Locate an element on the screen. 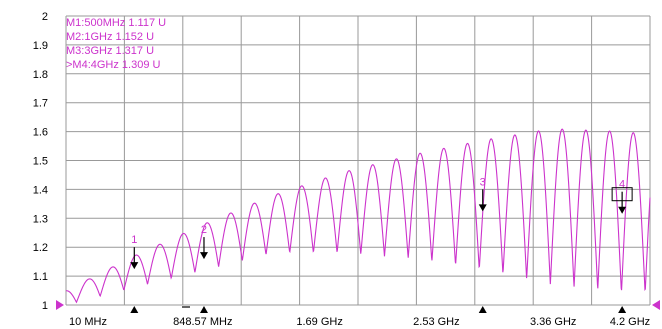  active-marker-box is located at coordinates (622, 194).